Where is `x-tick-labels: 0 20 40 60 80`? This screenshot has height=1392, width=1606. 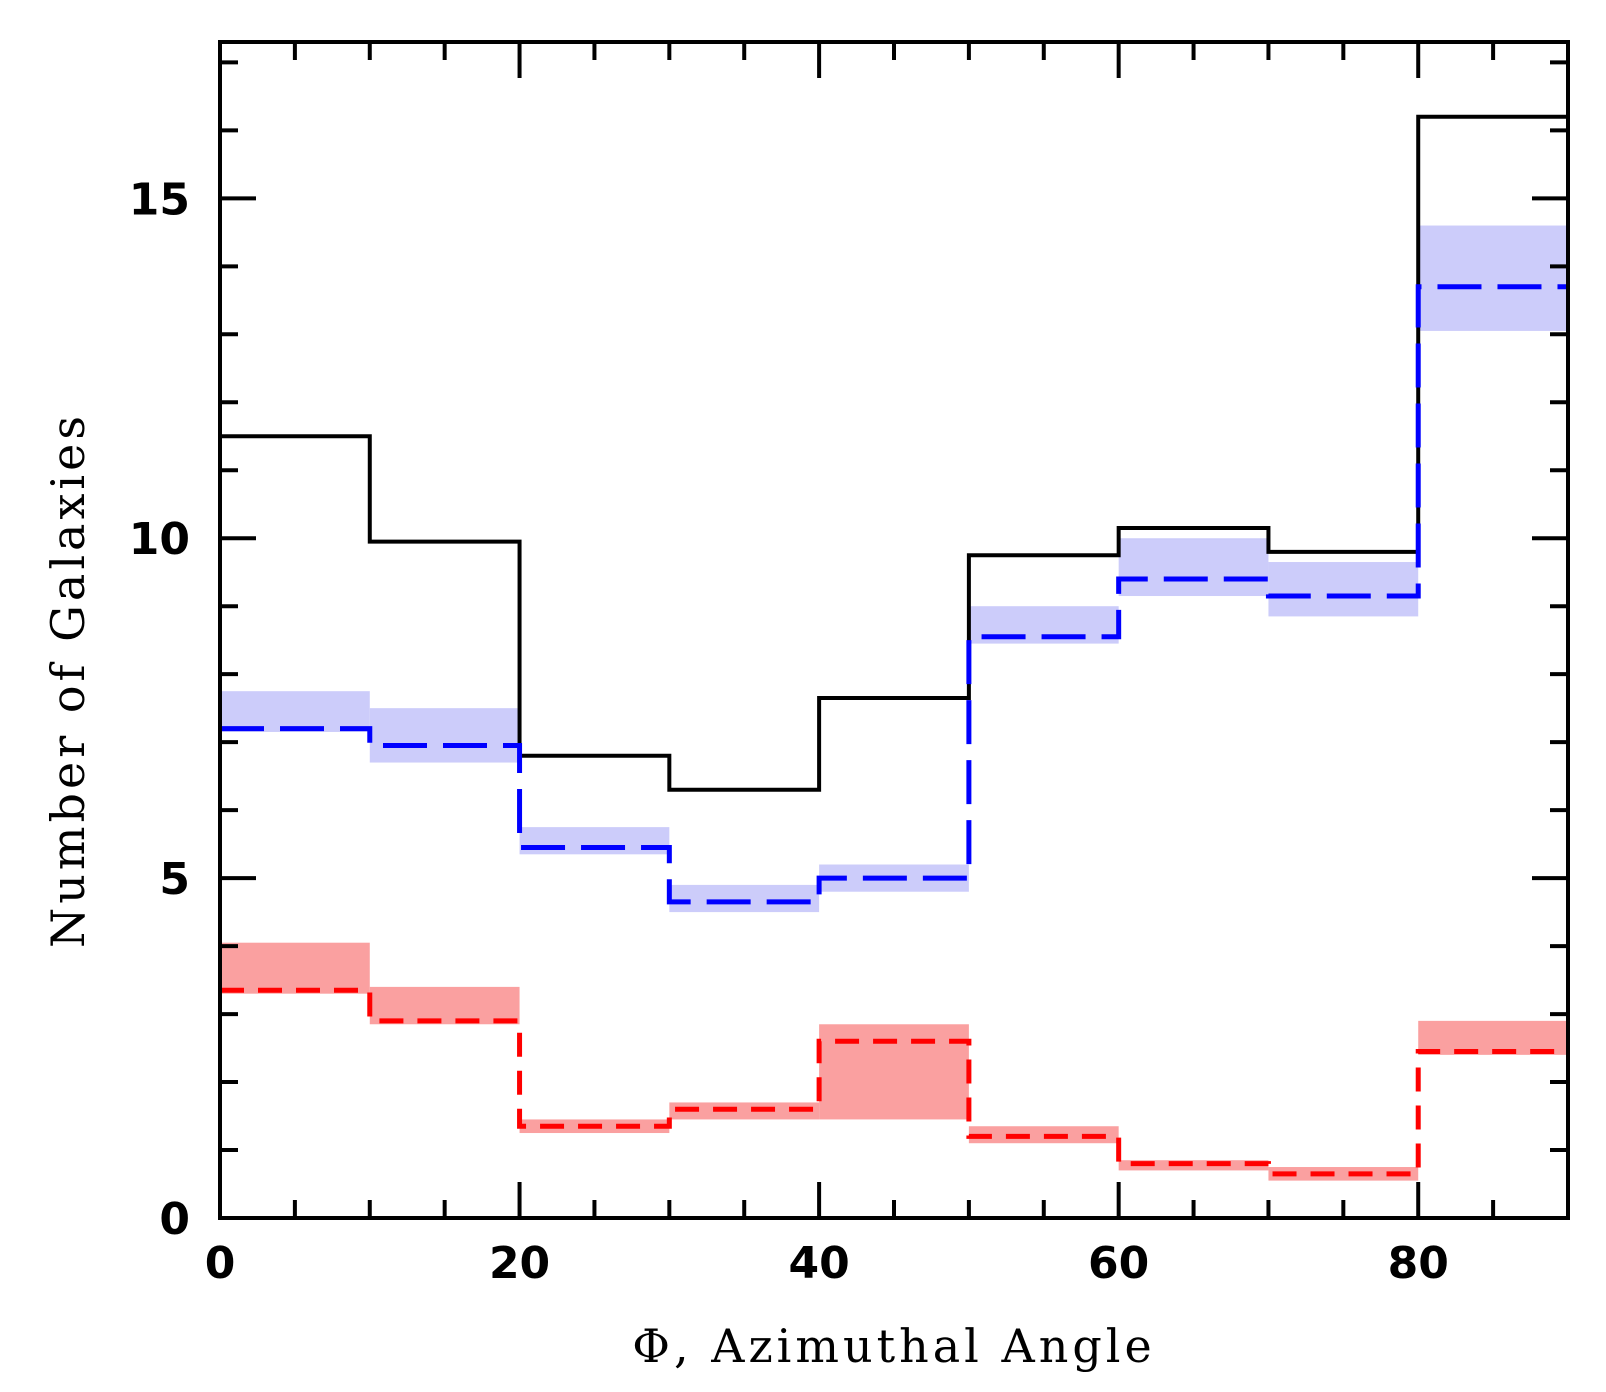
x-tick-labels: 0 20 40 60 80 is located at coordinates (827, 1263).